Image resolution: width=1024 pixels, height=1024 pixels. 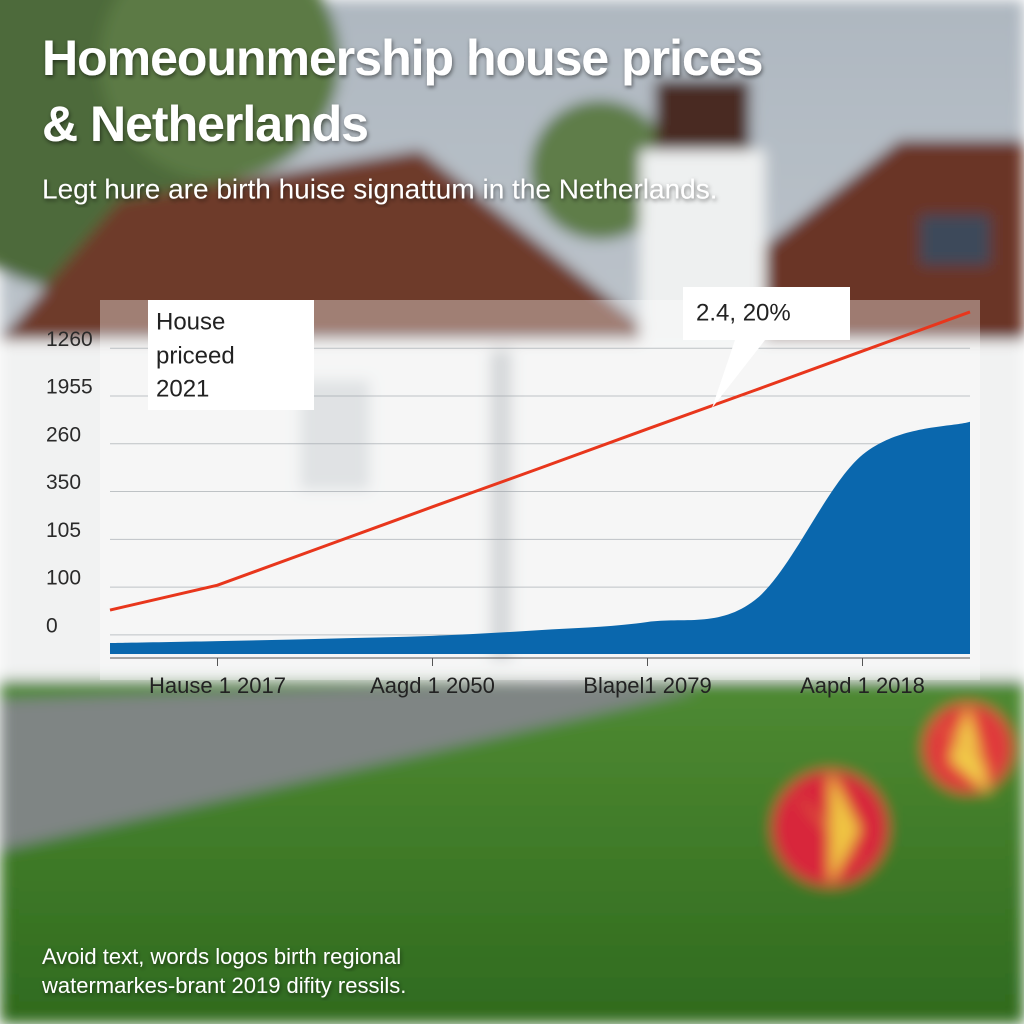 What do you see at coordinates (862, 685) in the screenshot?
I see `x-tick-label: Aapd 1 2018` at bounding box center [862, 685].